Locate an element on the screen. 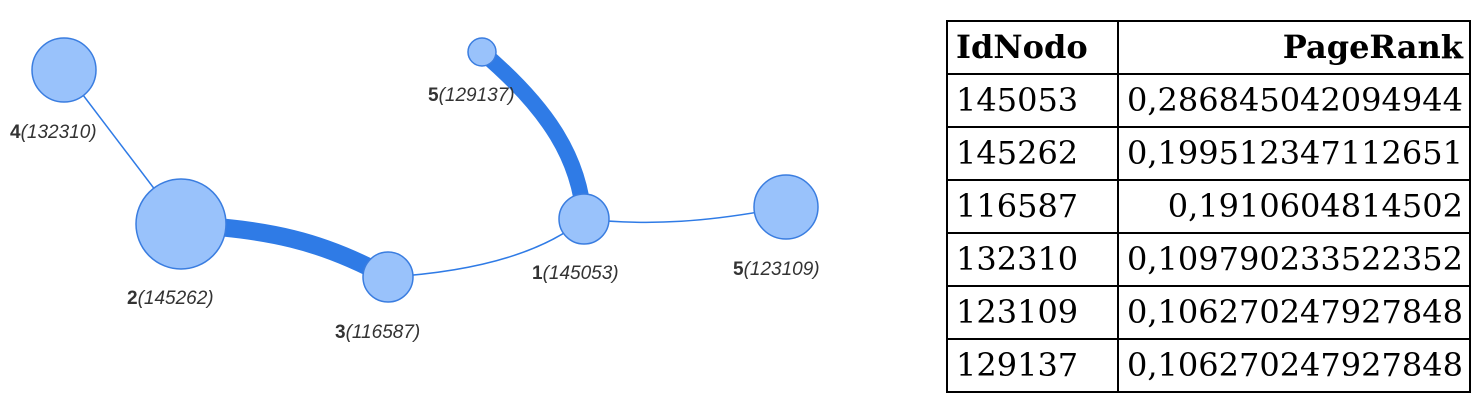 This screenshot has width=1477, height=415. cell-pagerank: 0,199512347112651 is located at coordinates (1294, 153).